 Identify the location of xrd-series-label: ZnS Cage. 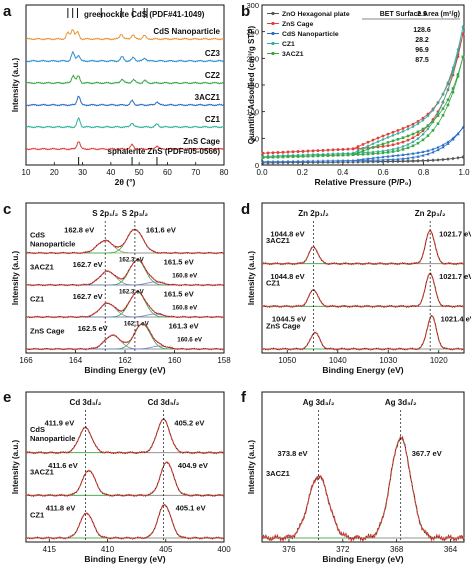
(201, 141).